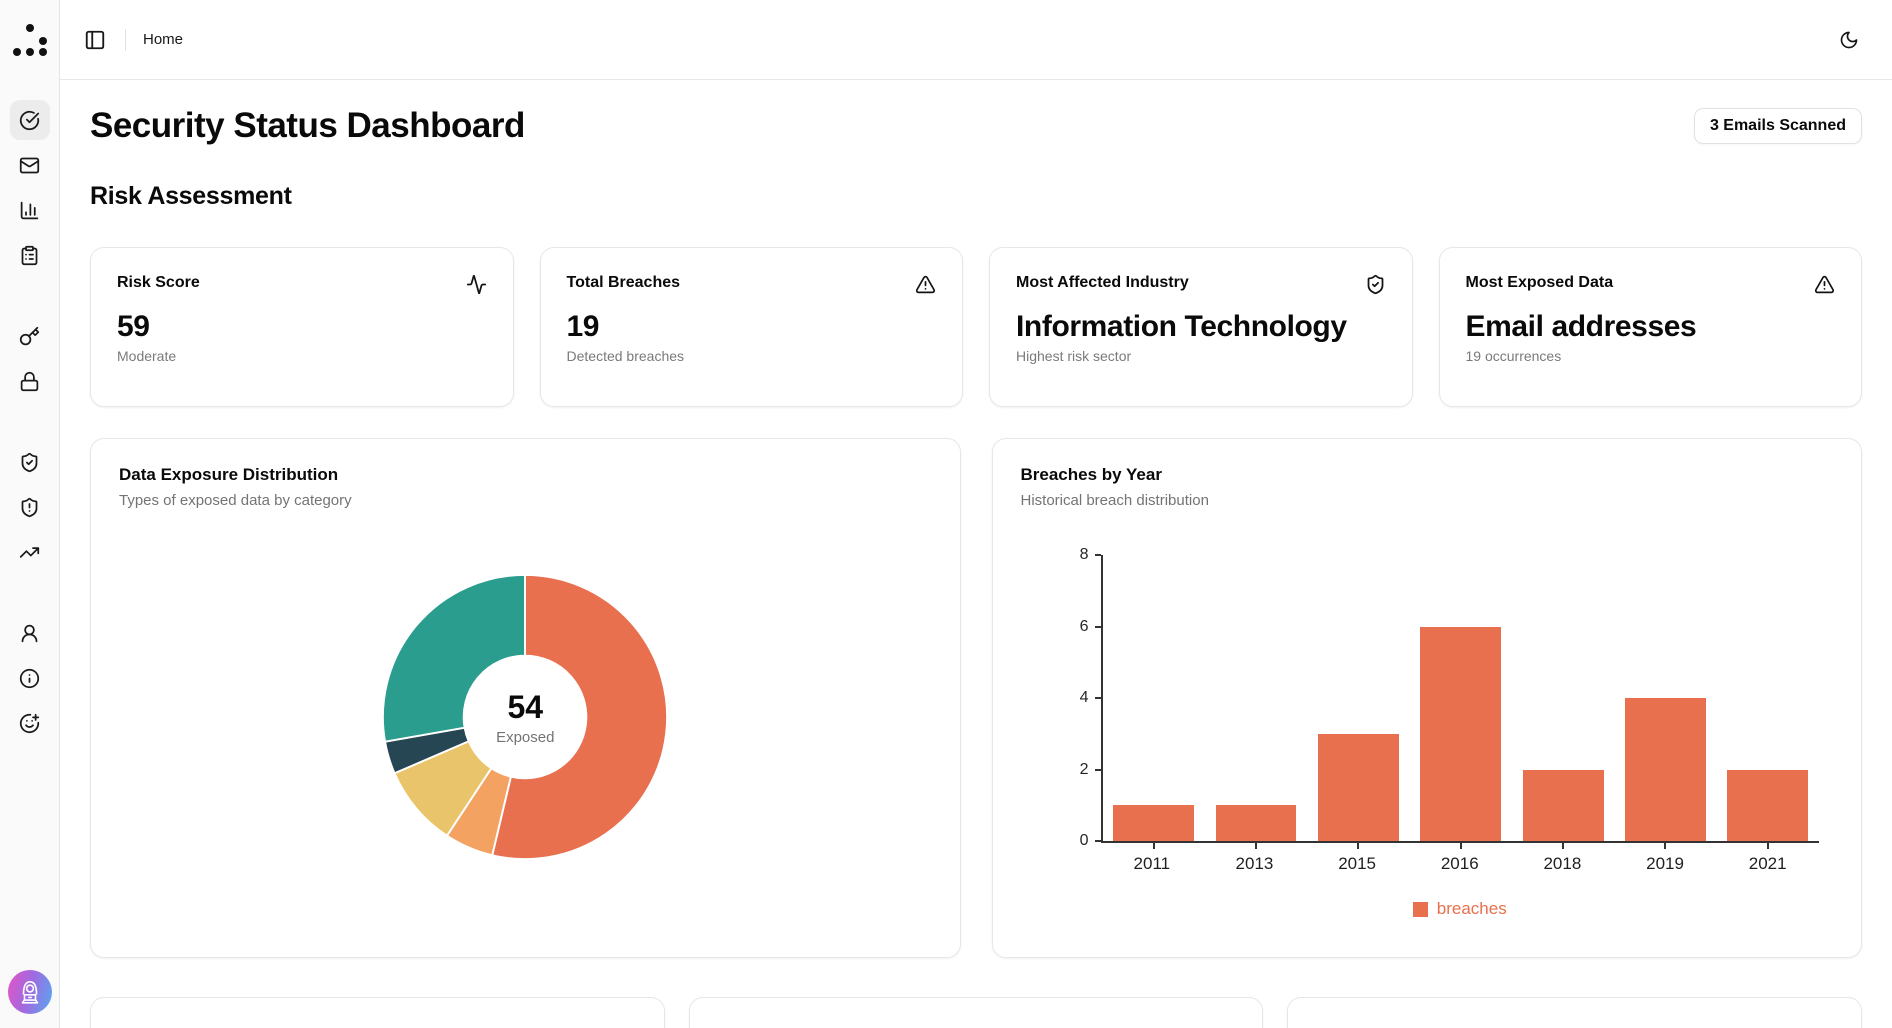 The image size is (1892, 1028). I want to click on stat-subtitle: Detected breaches, so click(625, 356).